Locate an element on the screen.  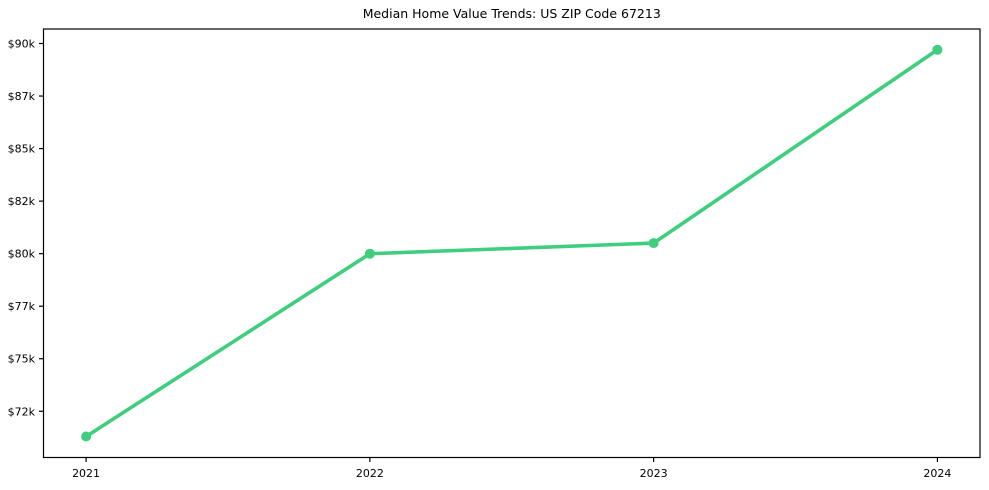
x-tick-label: 2023 is located at coordinates (654, 473).